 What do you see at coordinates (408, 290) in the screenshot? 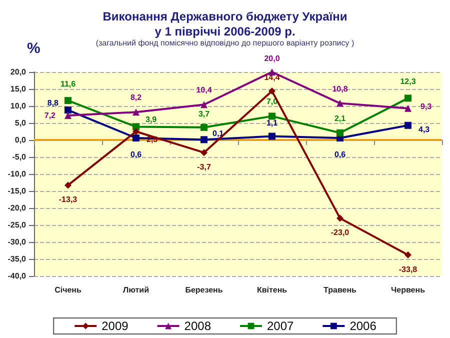
I see `x-tick-label: Червень` at bounding box center [408, 290].